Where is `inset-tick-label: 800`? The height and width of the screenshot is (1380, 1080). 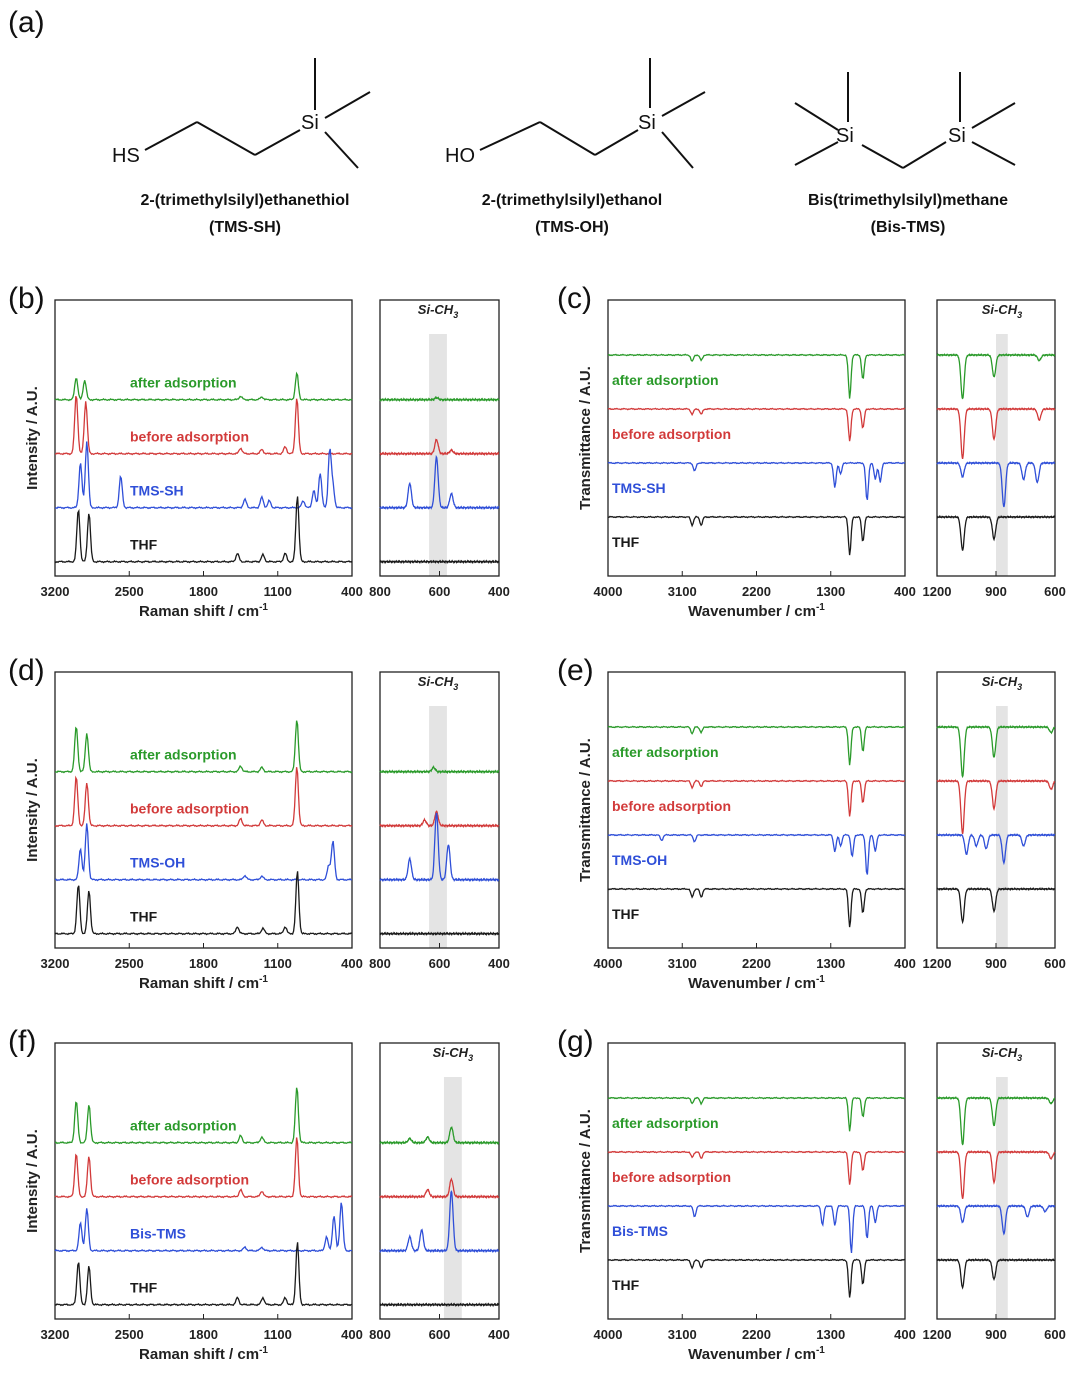
inset-tick-label: 800 is located at coordinates (380, 963).